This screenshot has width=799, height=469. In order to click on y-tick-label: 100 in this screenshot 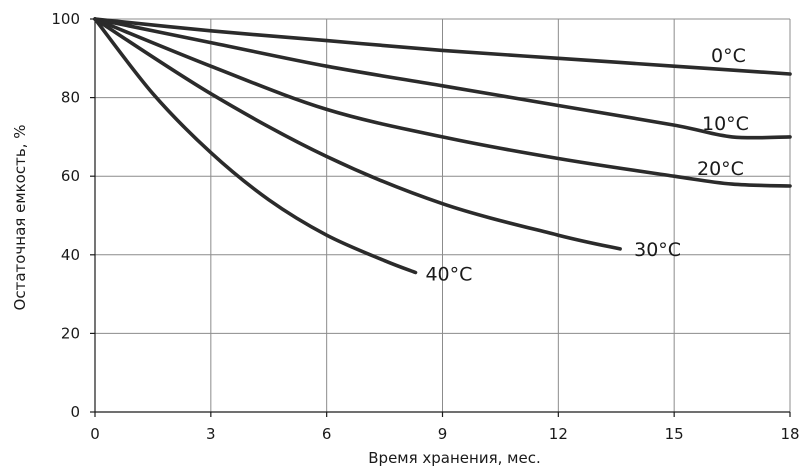, I will do `click(65, 19)`.